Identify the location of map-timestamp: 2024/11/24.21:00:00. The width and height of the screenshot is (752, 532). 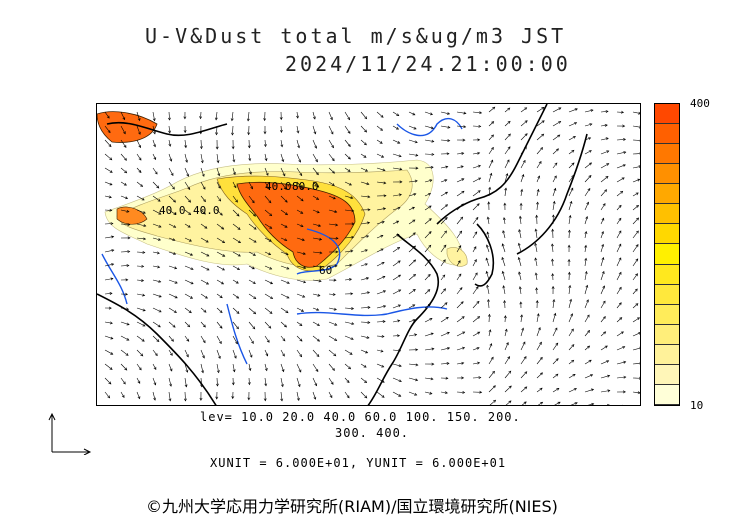
(428, 64).